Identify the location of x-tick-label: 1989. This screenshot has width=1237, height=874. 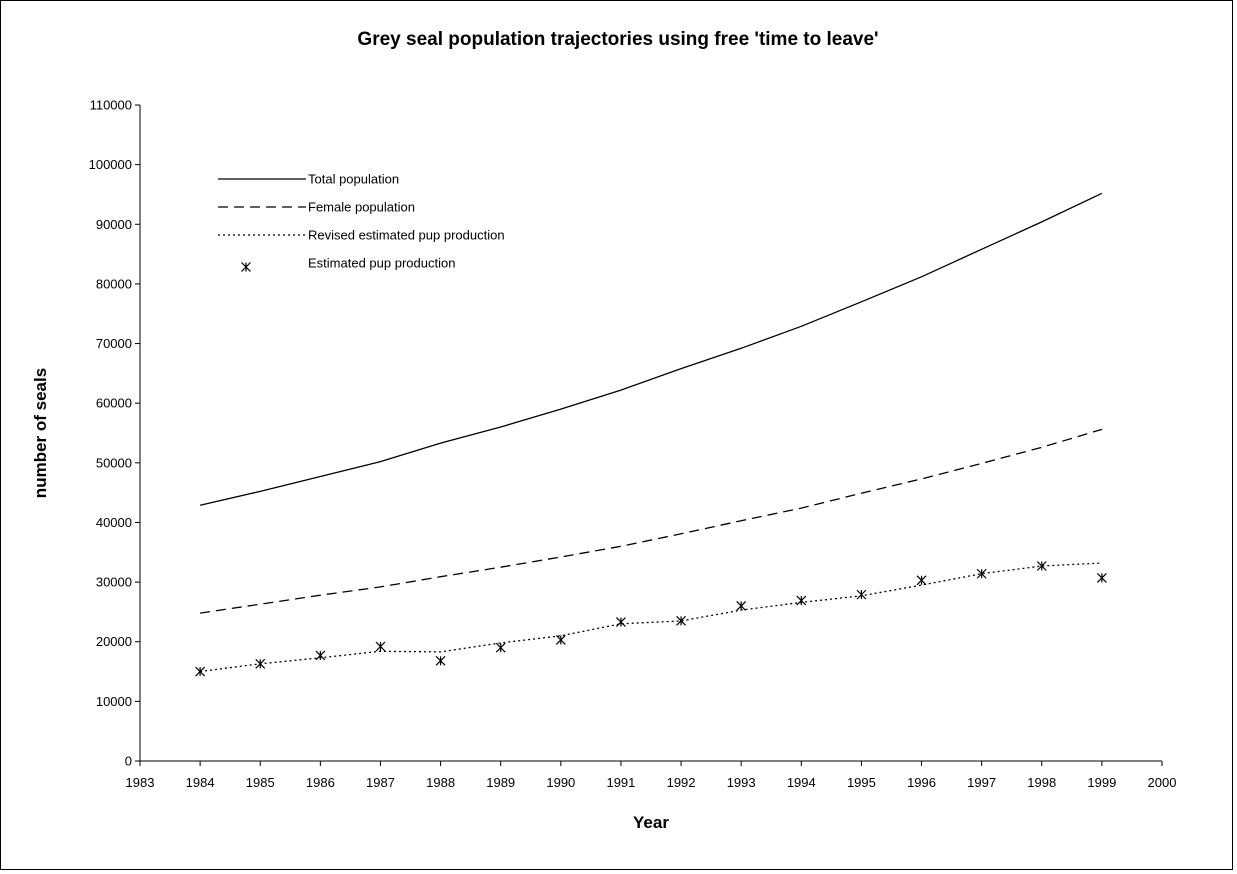
(500, 782).